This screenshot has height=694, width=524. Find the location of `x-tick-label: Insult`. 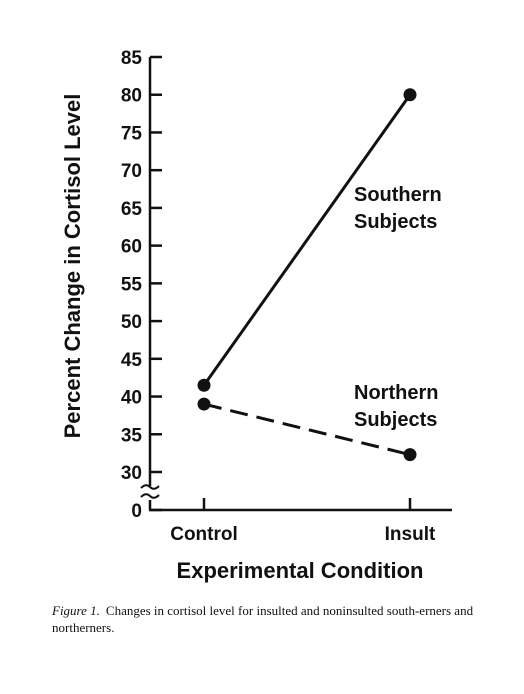

x-tick-label: Insult is located at coordinates (410, 534).